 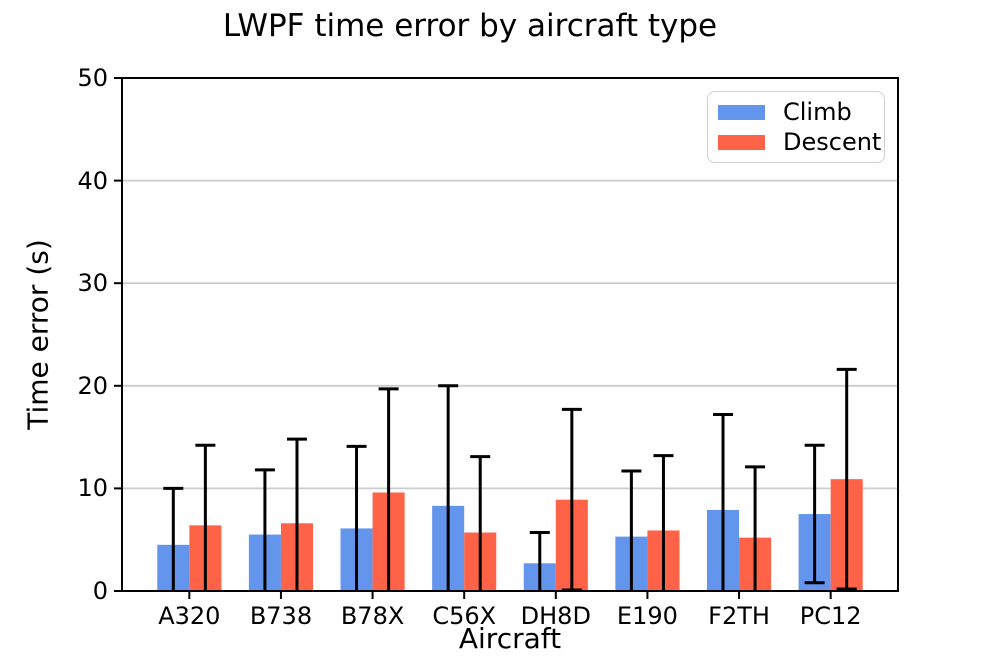 What do you see at coordinates (92, 385) in the screenshot?
I see `y-tick-label-20: 20` at bounding box center [92, 385].